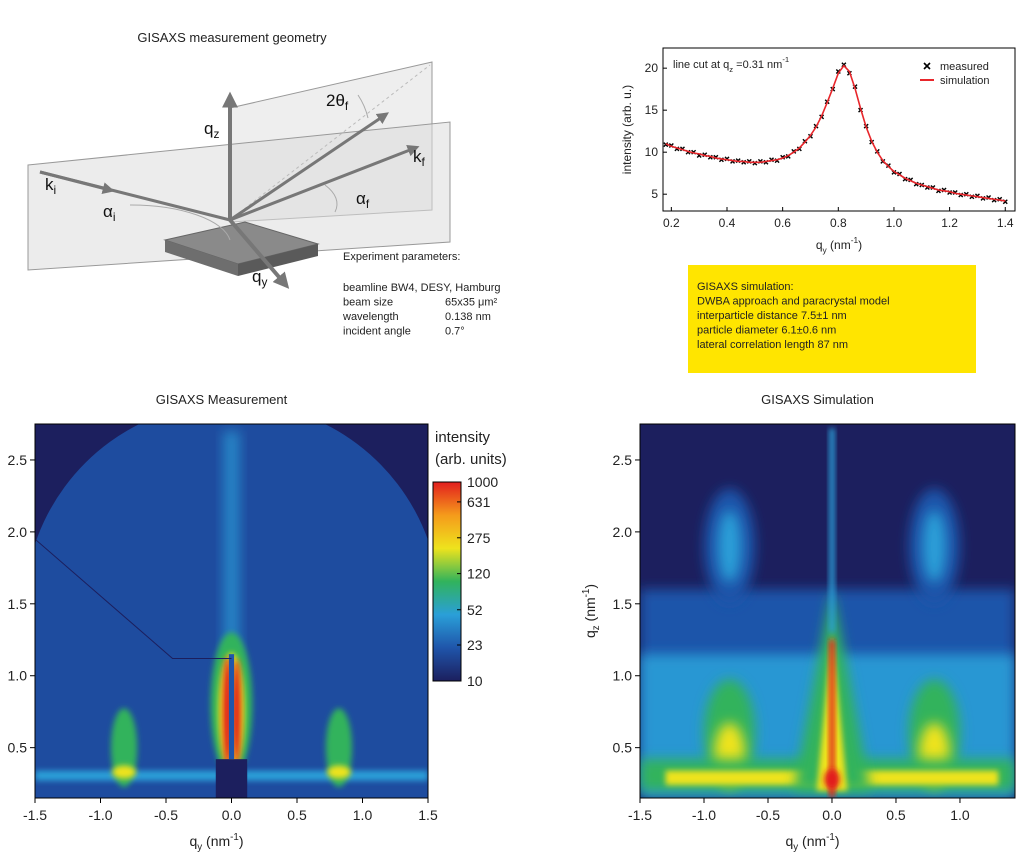 This screenshot has height=855, width=1018. What do you see at coordinates (278, 260) in the screenshot?
I see `sample-front` at bounding box center [278, 260].